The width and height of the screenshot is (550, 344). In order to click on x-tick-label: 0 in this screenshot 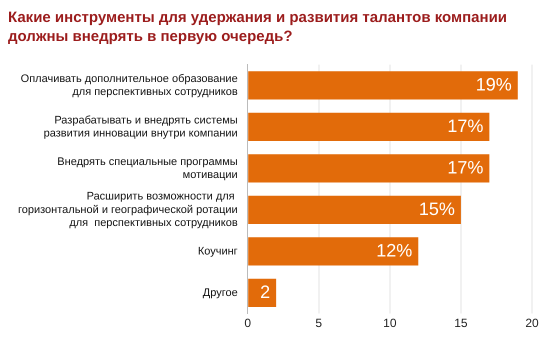, I will do `click(248, 323)`.